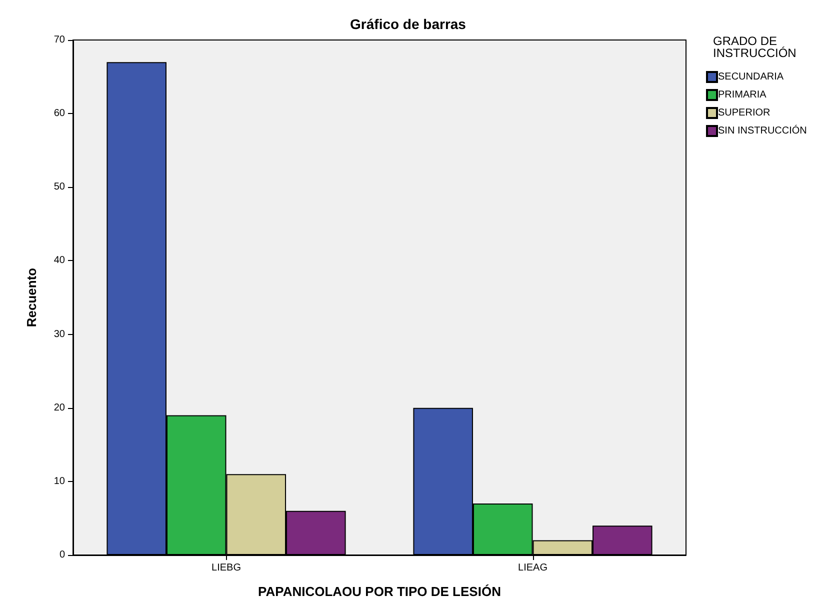 The width and height of the screenshot is (815, 614). What do you see at coordinates (533, 568) in the screenshot?
I see `x-tick-label: LIEAG` at bounding box center [533, 568].